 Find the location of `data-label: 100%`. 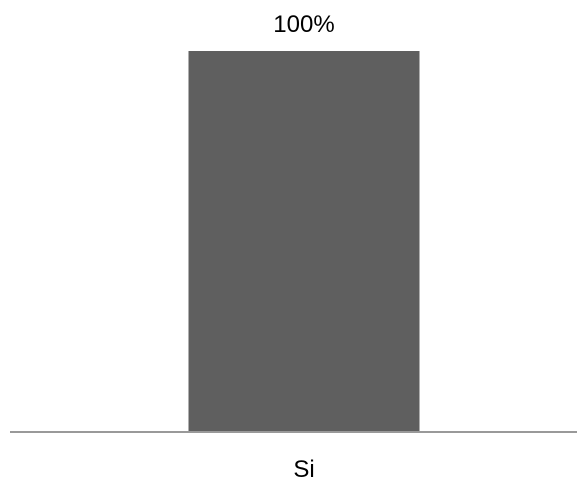

data-label: 100% is located at coordinates (303, 24).